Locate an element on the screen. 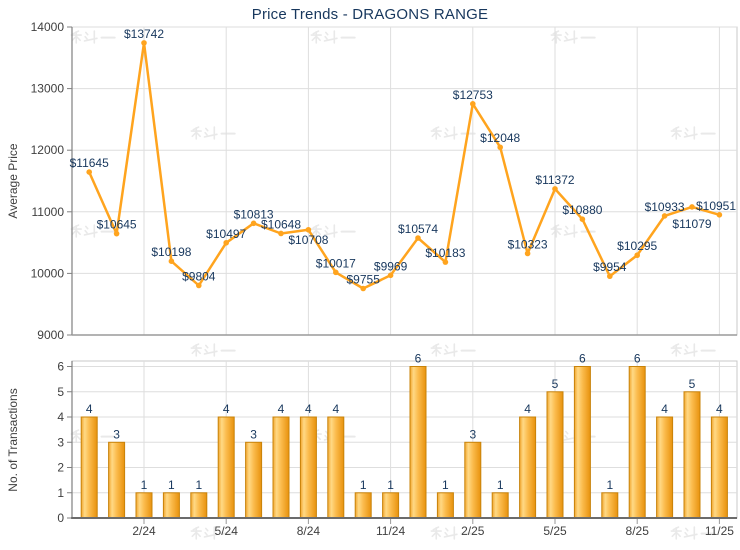 This screenshot has width=740, height=550. data-point-label: $12048 is located at coordinates (500, 138).